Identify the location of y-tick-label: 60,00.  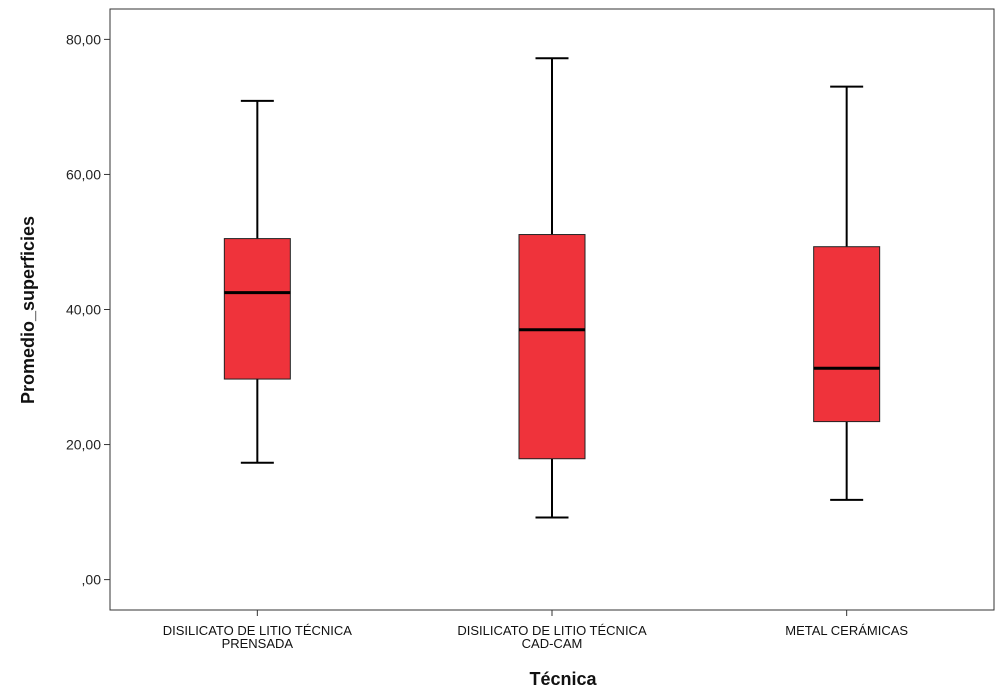
(83, 174).